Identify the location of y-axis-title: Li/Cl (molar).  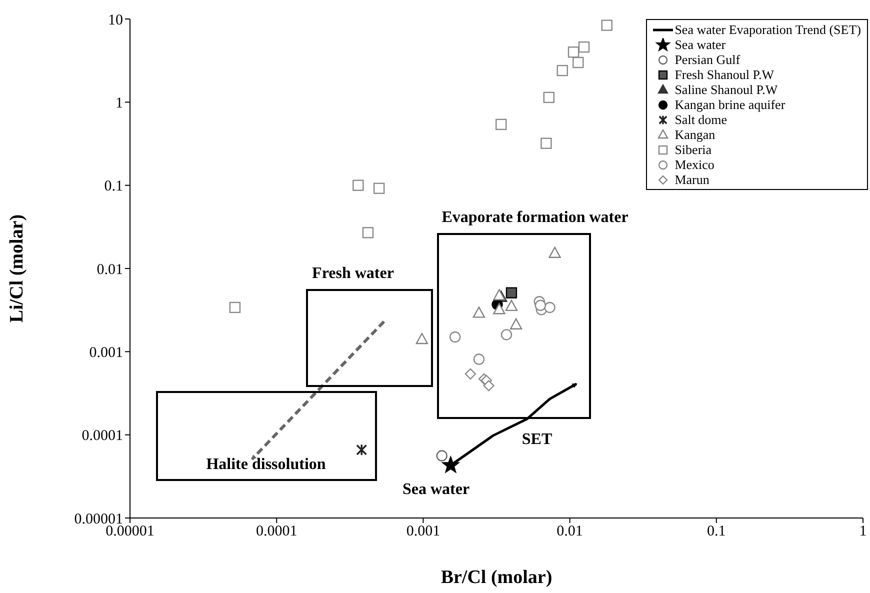
(17, 268).